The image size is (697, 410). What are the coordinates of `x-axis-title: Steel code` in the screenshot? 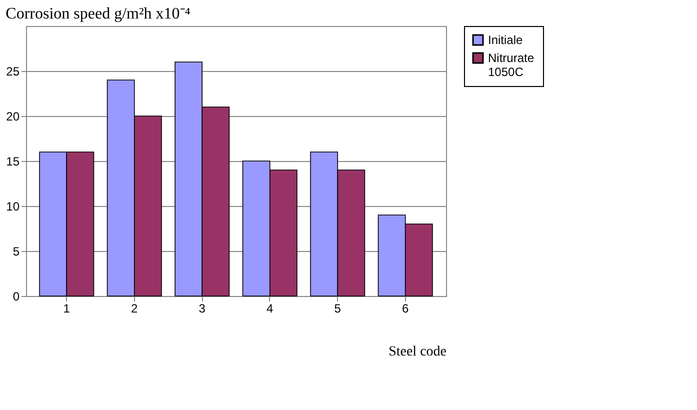 It's located at (417, 352).